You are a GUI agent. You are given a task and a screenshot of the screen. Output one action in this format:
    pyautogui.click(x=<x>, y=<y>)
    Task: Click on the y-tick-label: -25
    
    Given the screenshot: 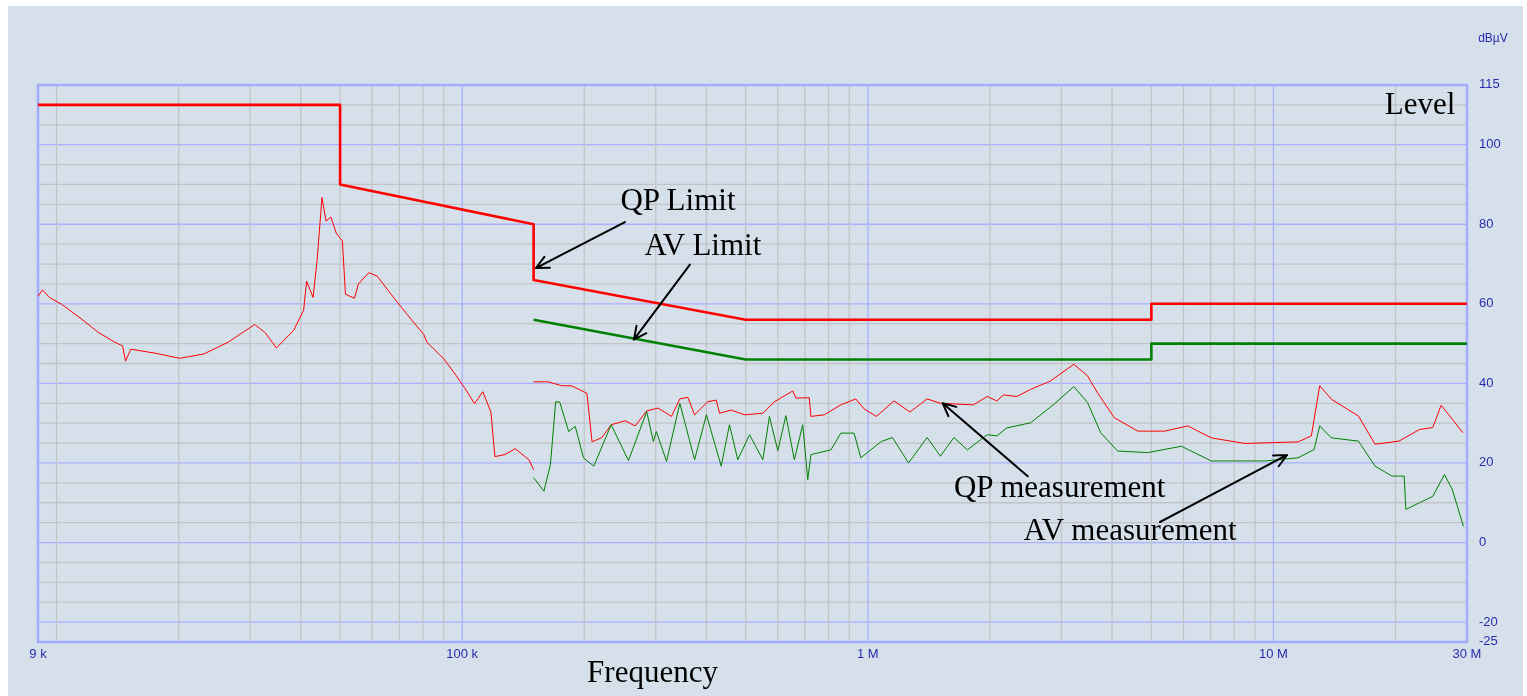 What is the action you would take?
    pyautogui.click(x=1488, y=641)
    